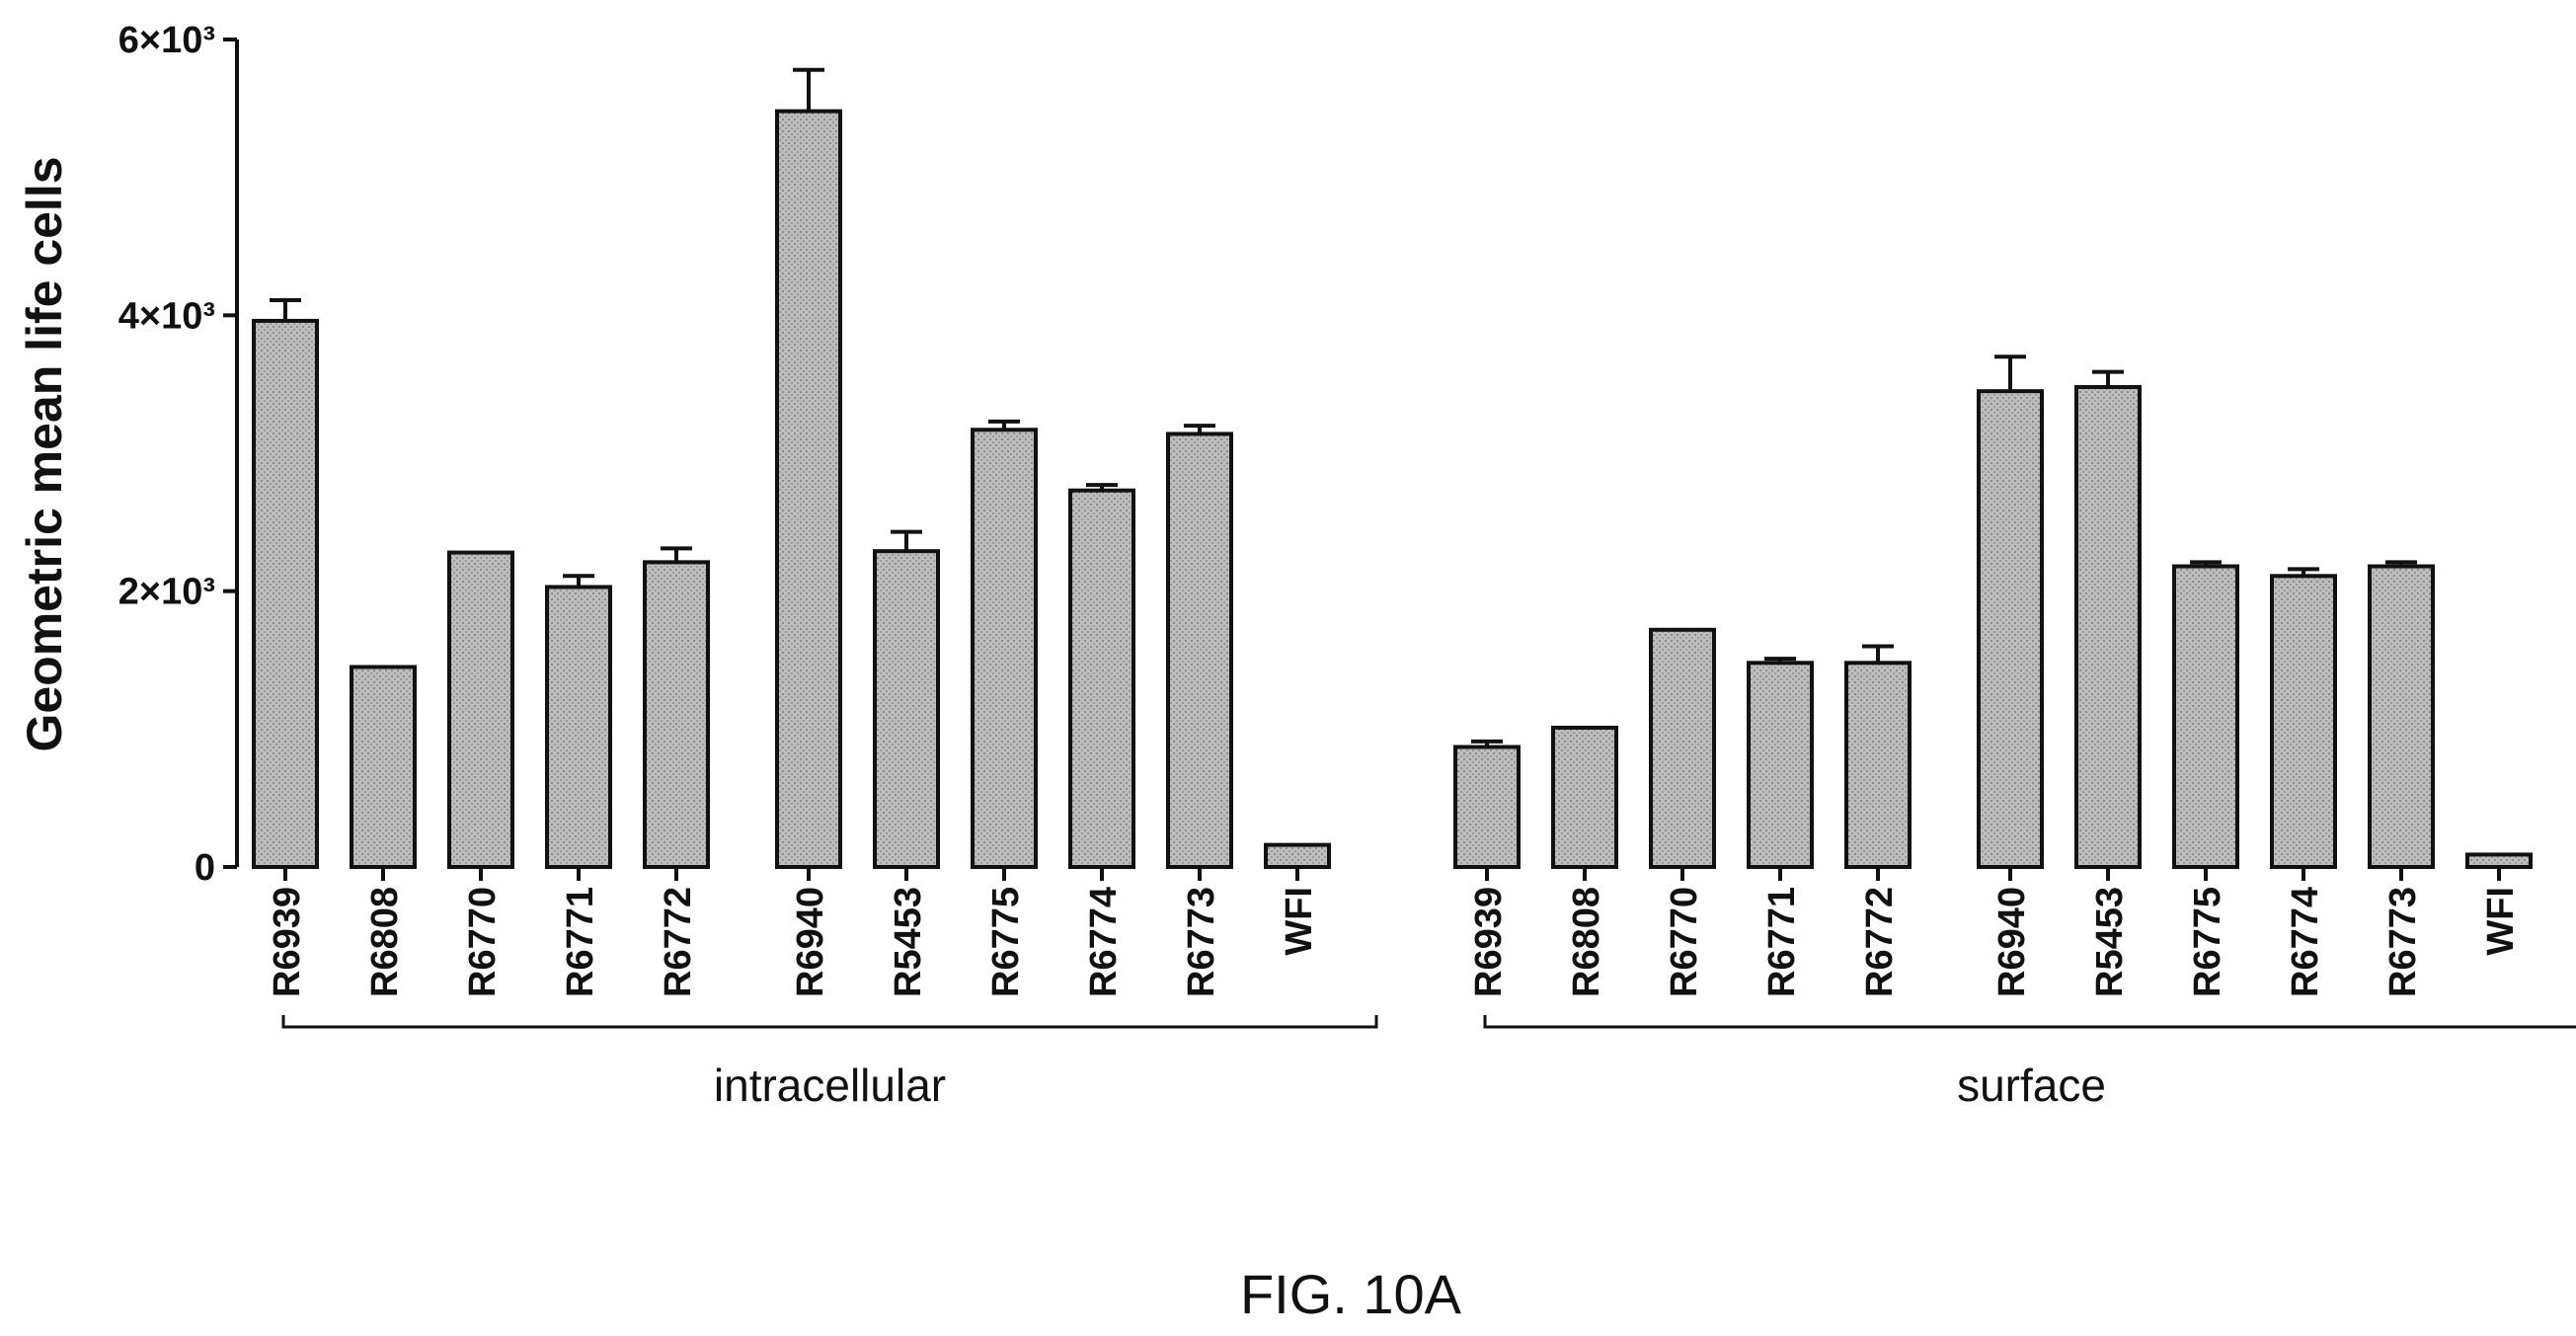 This screenshot has height=1336, width=2576. Describe the element at coordinates (676, 714) in the screenshot. I see `bar-intracellular-r6772` at that location.